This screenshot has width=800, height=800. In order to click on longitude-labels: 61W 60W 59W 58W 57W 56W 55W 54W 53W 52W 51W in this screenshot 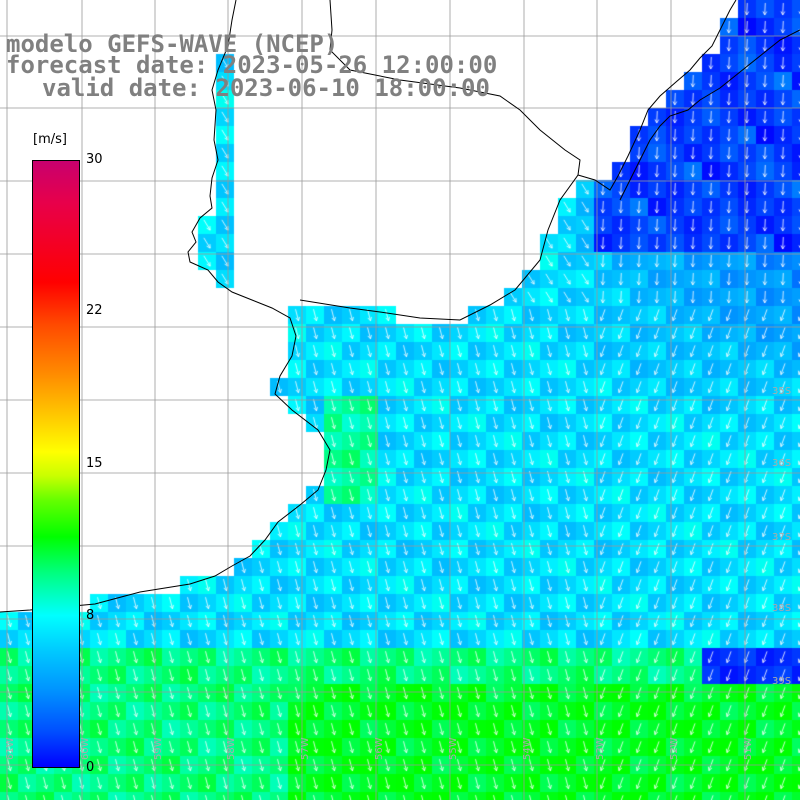, I will do `click(379, 748)`.